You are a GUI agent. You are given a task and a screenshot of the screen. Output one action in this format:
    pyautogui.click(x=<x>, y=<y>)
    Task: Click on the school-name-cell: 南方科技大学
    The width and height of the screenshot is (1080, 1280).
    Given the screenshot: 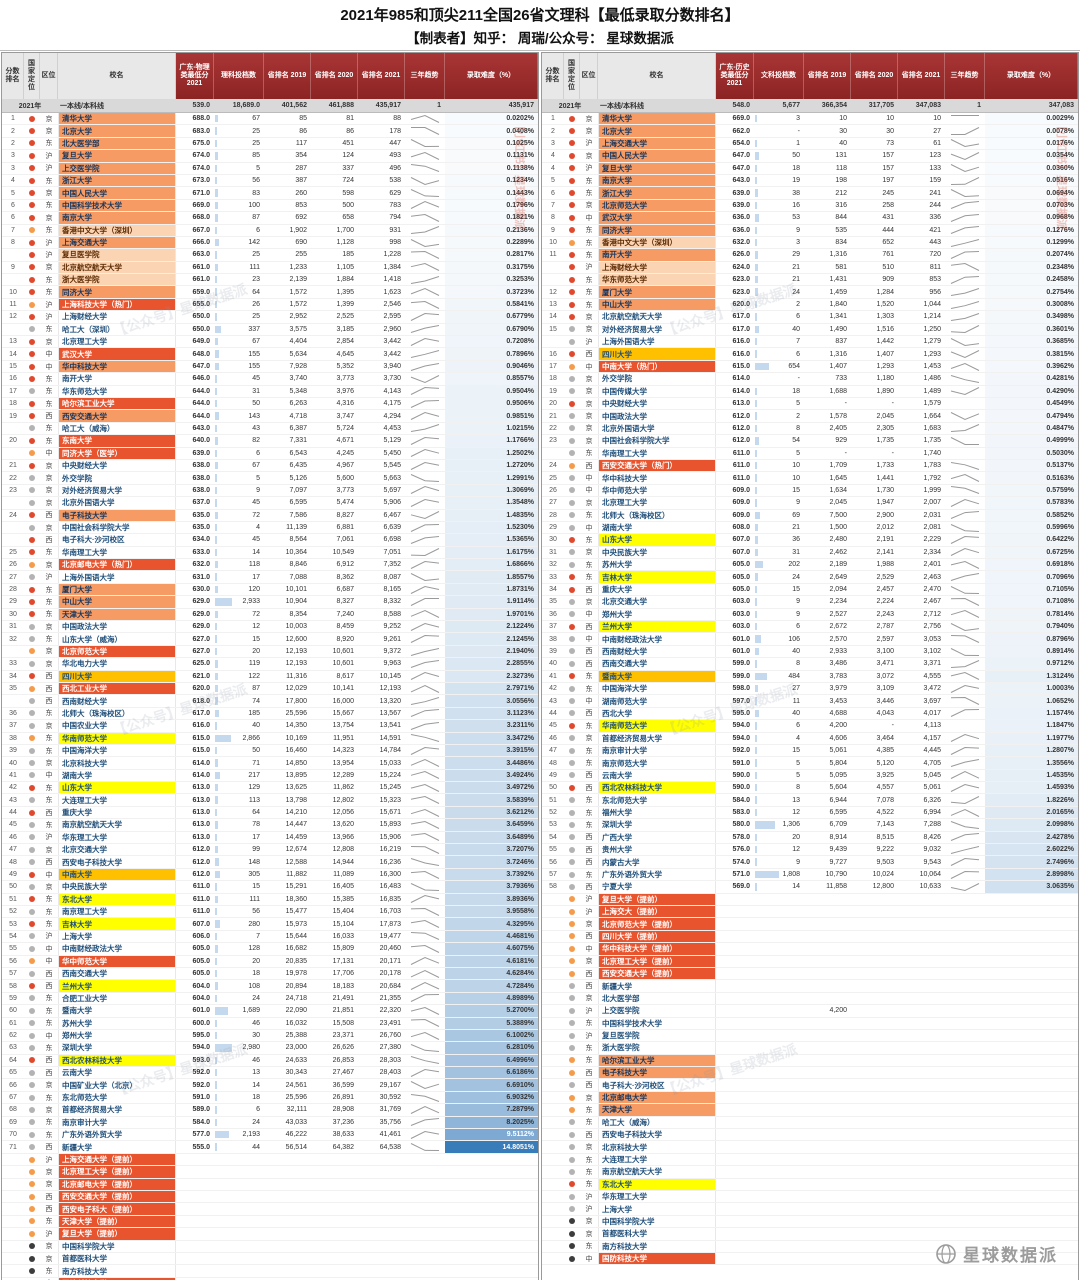 What is the action you would take?
    pyautogui.click(x=657, y=1246)
    